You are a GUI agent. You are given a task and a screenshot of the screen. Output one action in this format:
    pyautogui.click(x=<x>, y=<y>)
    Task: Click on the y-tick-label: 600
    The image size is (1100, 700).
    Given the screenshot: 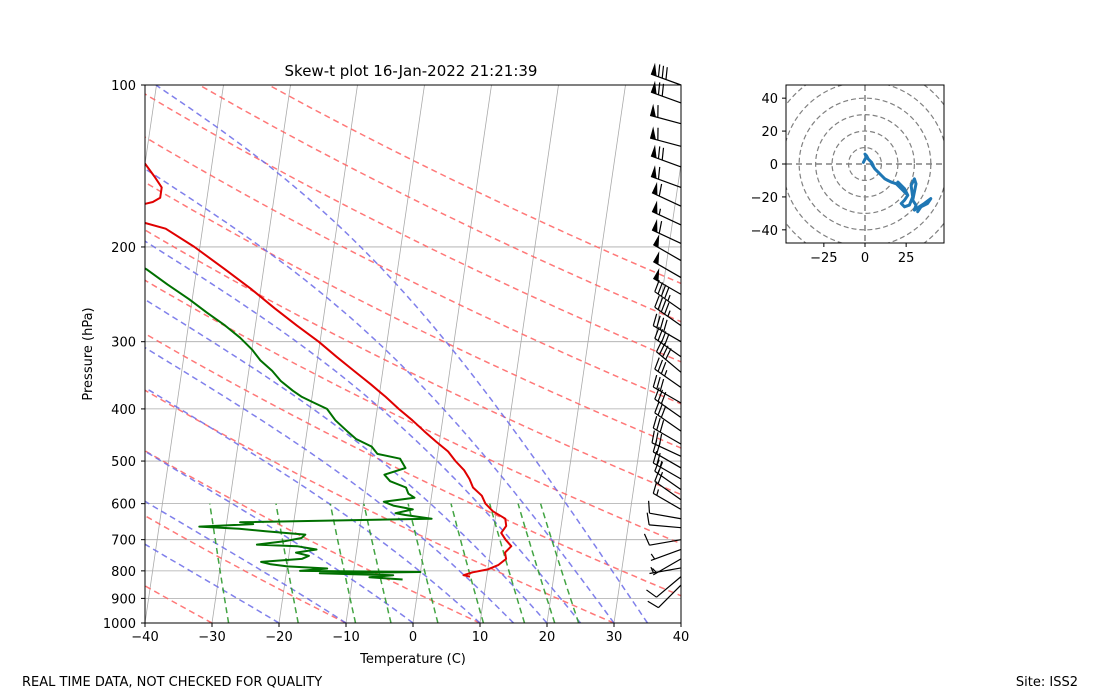 What is the action you would take?
    pyautogui.click(x=123, y=505)
    